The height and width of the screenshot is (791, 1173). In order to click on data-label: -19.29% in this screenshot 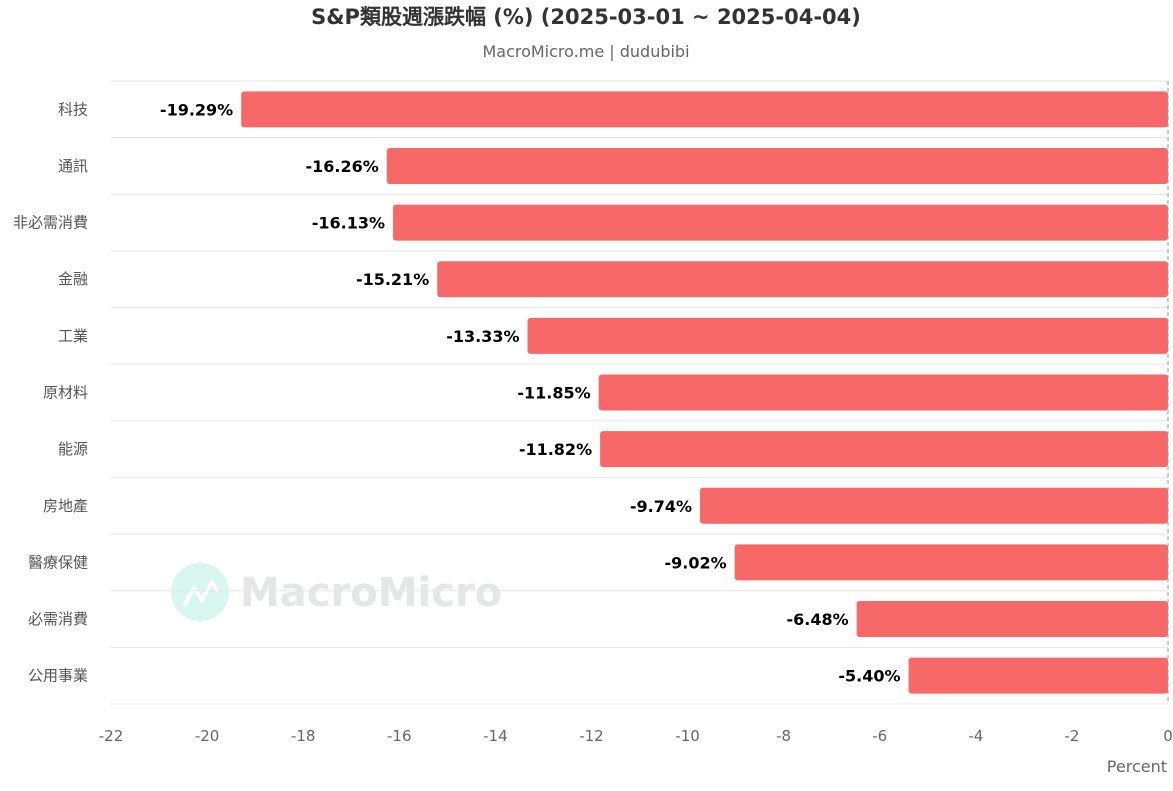, I will do `click(196, 109)`.